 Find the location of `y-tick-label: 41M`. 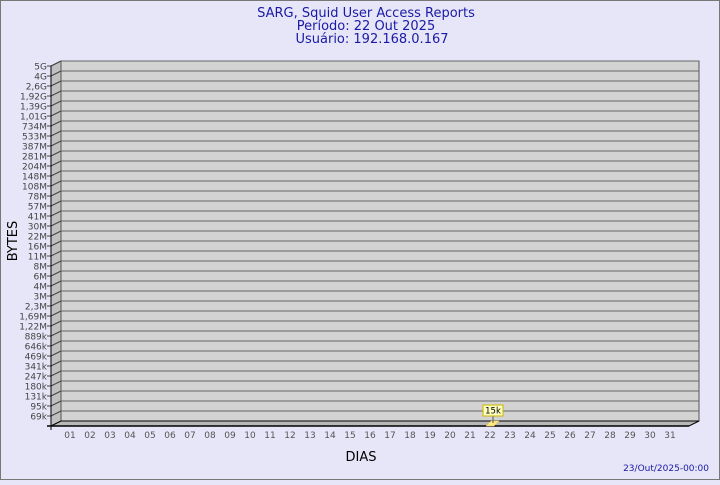

y-tick-label: 41M is located at coordinates (37, 218).